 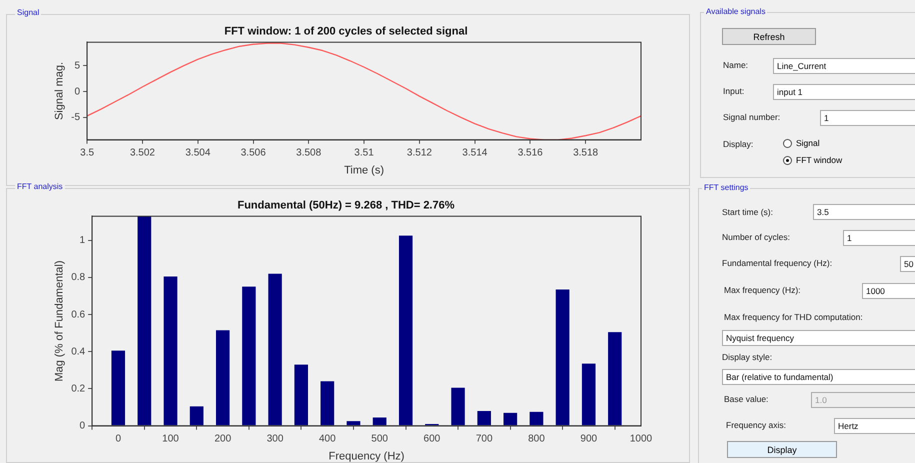 I want to click on x-tick-label: 3.5, so click(x=87, y=153).